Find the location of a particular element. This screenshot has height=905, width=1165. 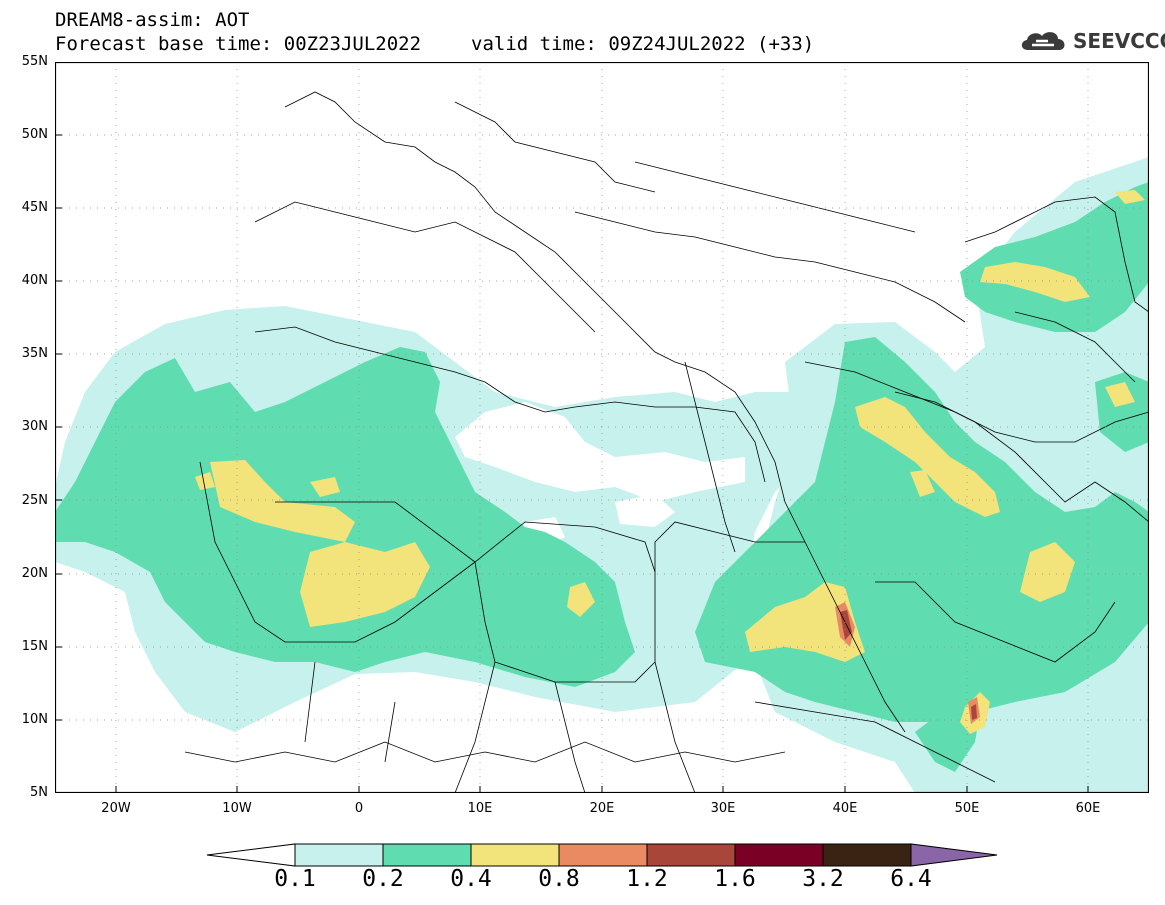

colorbar-label: 0.2 is located at coordinates (383, 879).